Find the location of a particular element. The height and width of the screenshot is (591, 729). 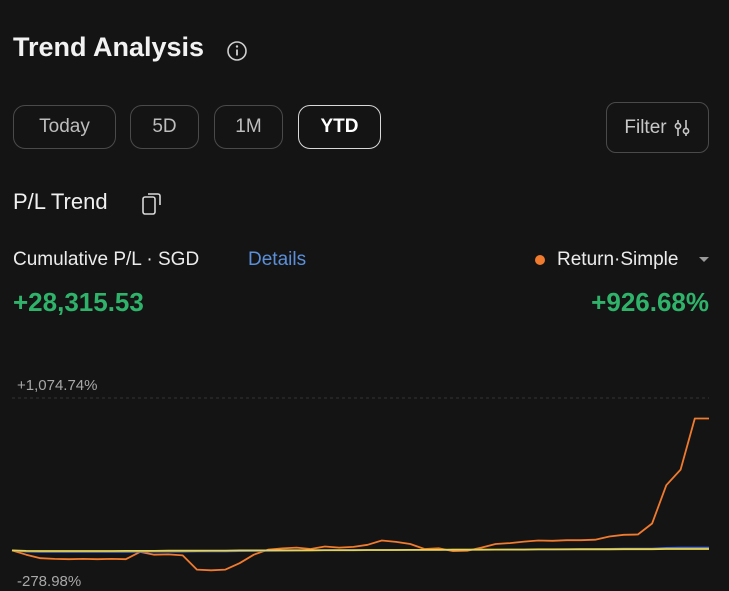

line-series is located at coordinates (360, 550).